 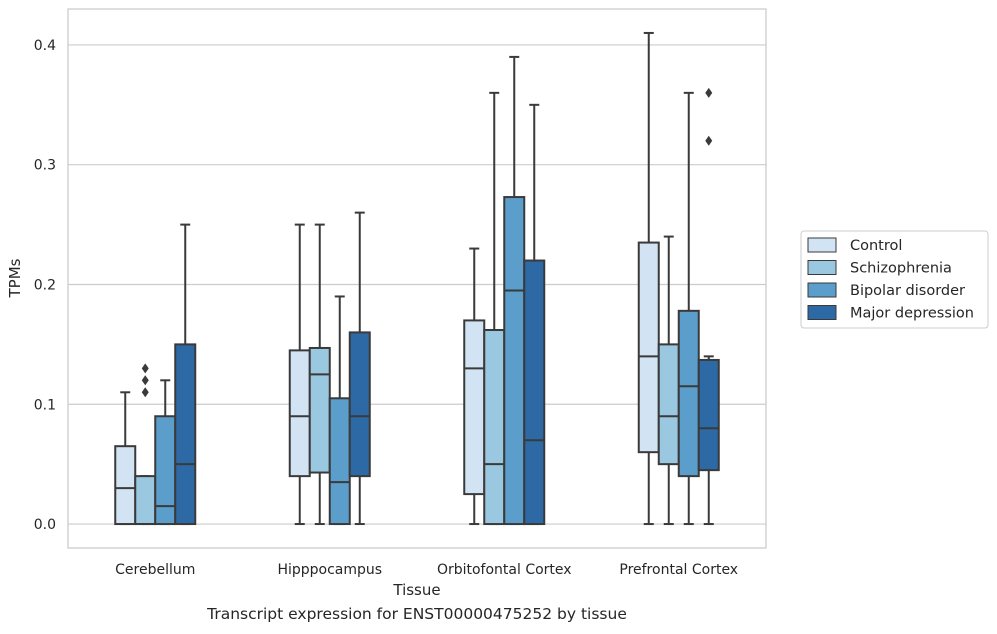 What do you see at coordinates (901, 269) in the screenshot?
I see `legend-label: Schizophrenia` at bounding box center [901, 269].